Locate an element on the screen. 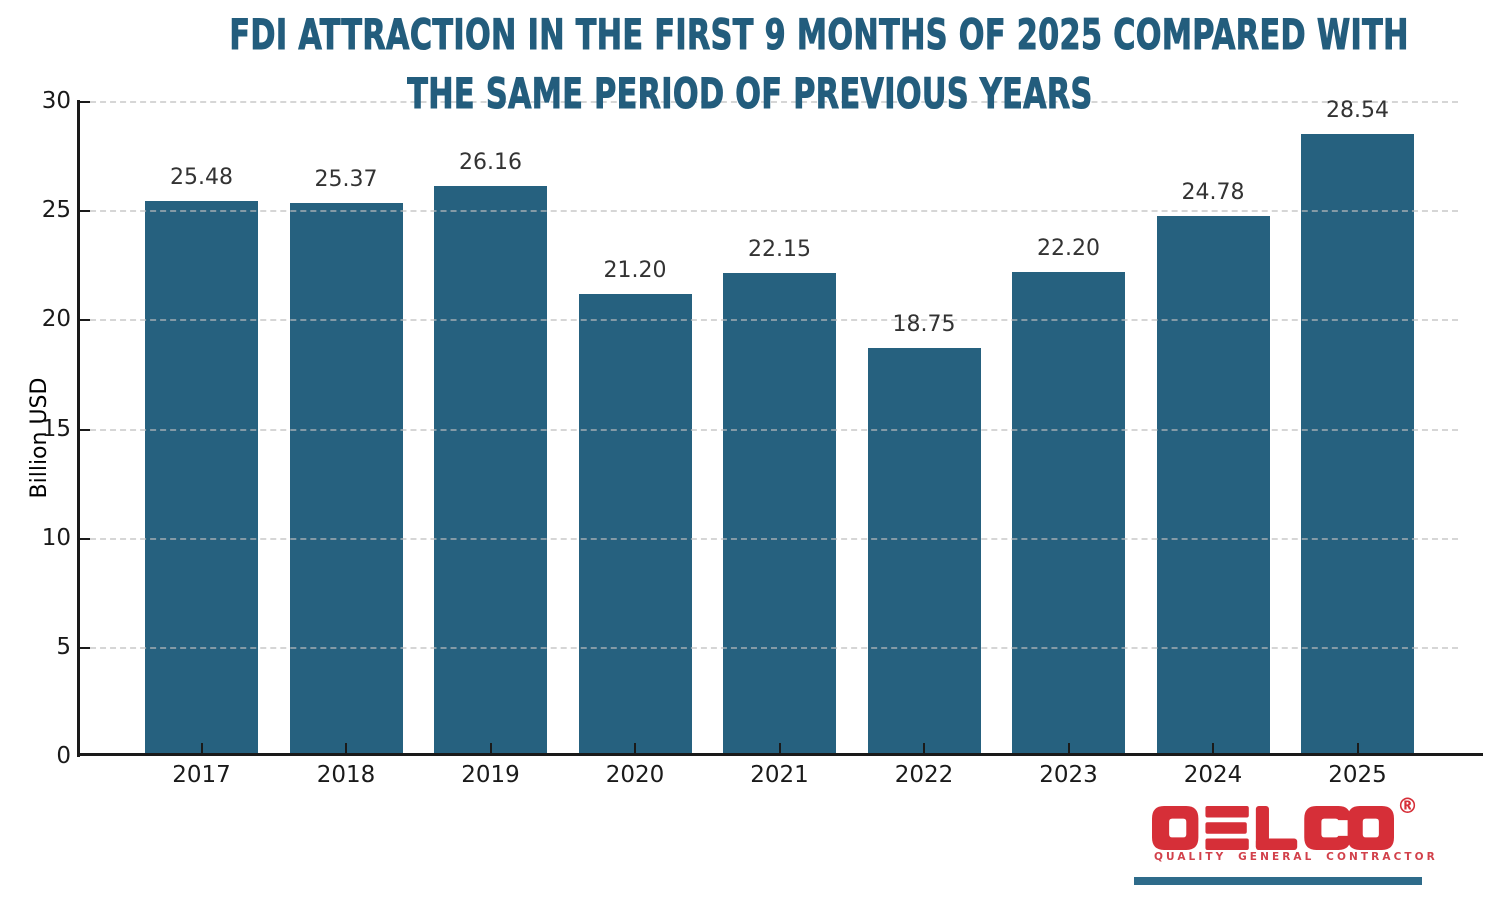  bar-value-label: 18.75 is located at coordinates (924, 324).